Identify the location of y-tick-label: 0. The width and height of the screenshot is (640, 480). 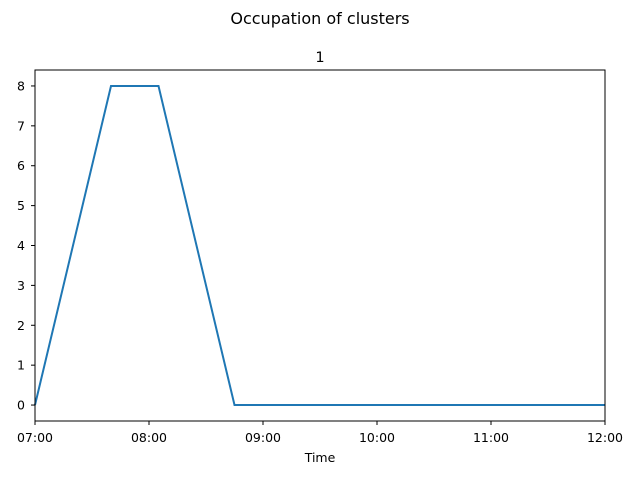
(21, 405).